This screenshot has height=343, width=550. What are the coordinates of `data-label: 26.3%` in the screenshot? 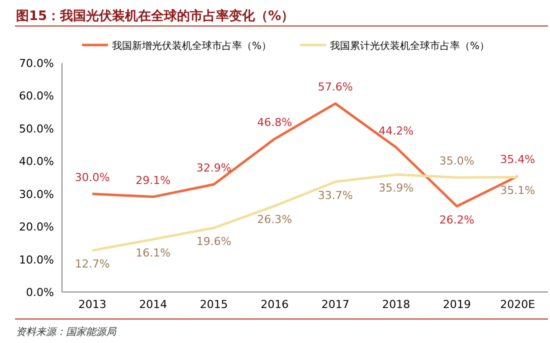 It's located at (274, 219).